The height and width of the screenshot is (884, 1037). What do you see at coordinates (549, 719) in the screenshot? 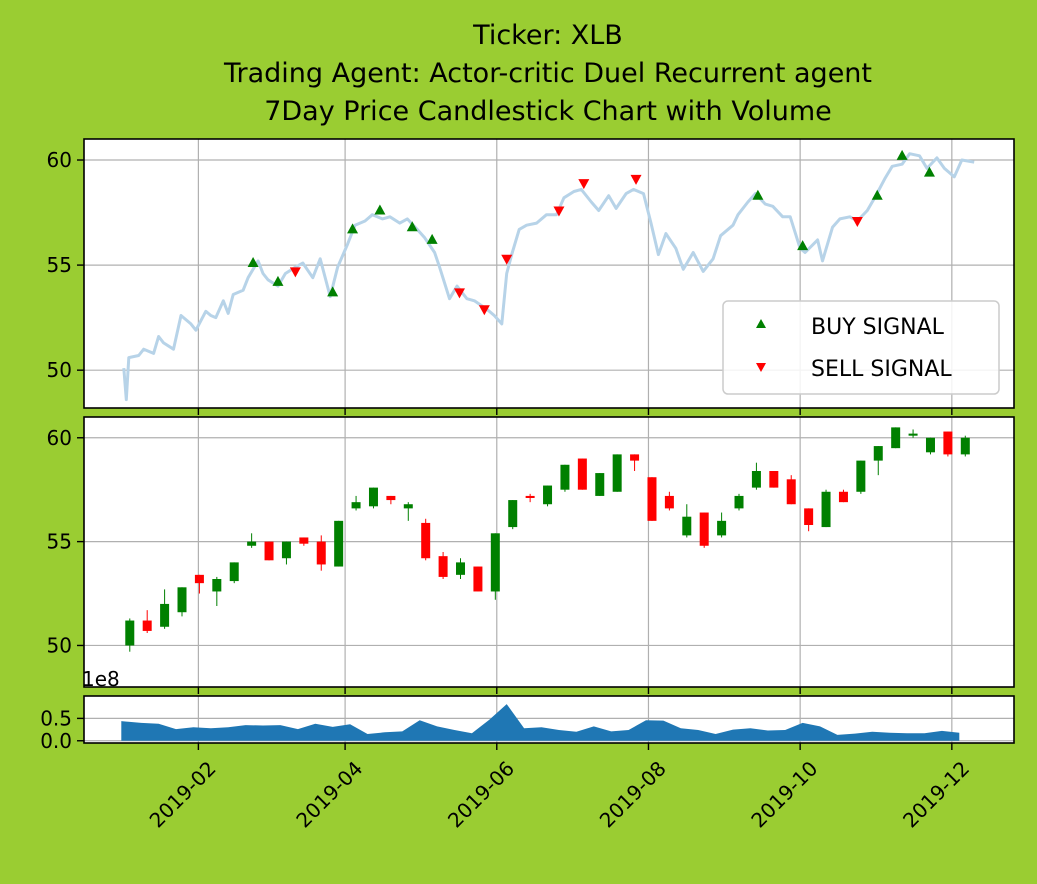
I see `volume-panel-frame` at bounding box center [549, 719].